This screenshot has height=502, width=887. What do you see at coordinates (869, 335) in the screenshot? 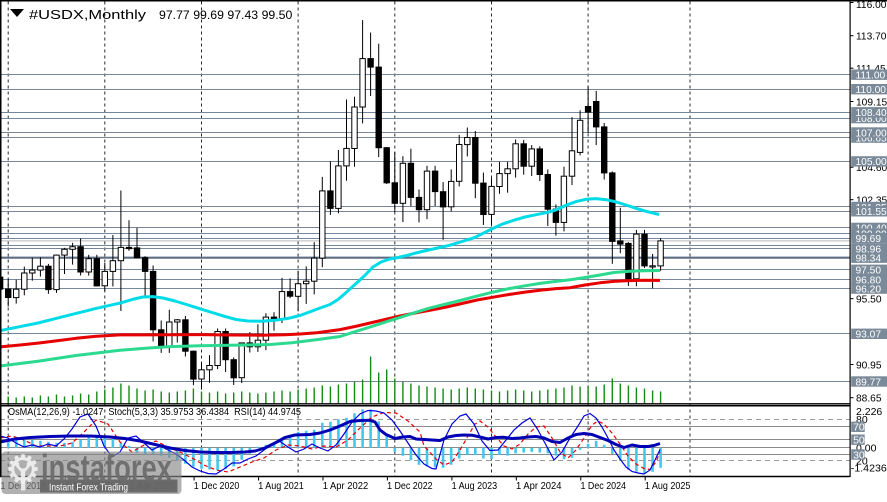
I see `svg-text: 93.07` at bounding box center [869, 335].